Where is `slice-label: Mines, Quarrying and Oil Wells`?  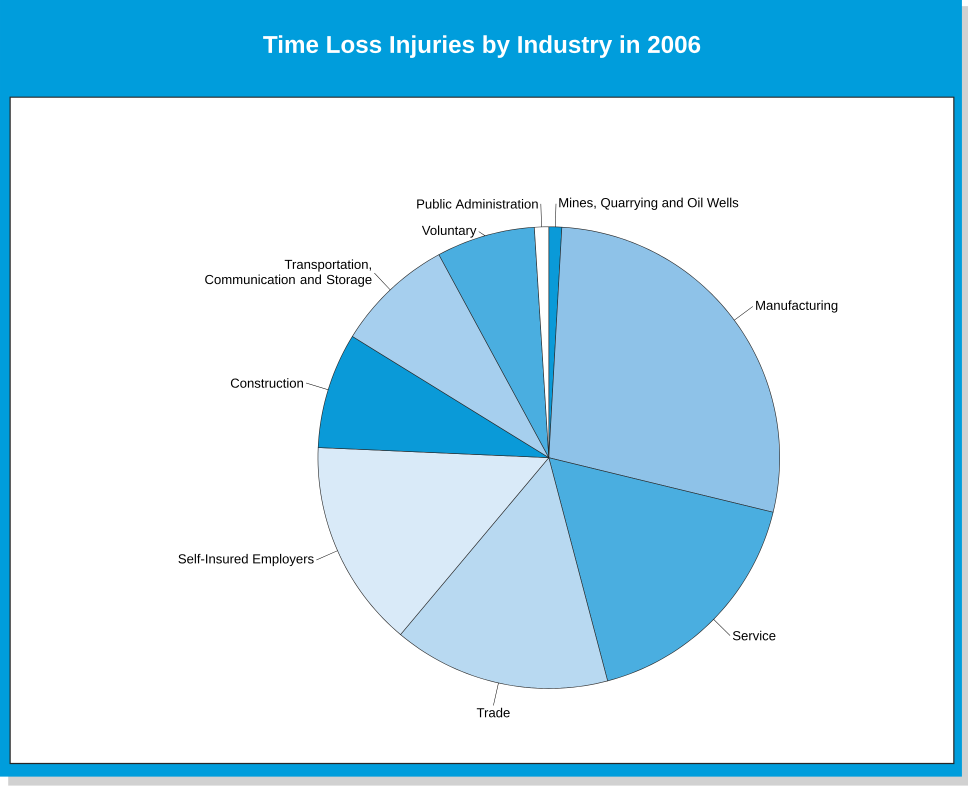
slice-label: Mines, Quarrying and Oil Wells is located at coordinates (648, 204).